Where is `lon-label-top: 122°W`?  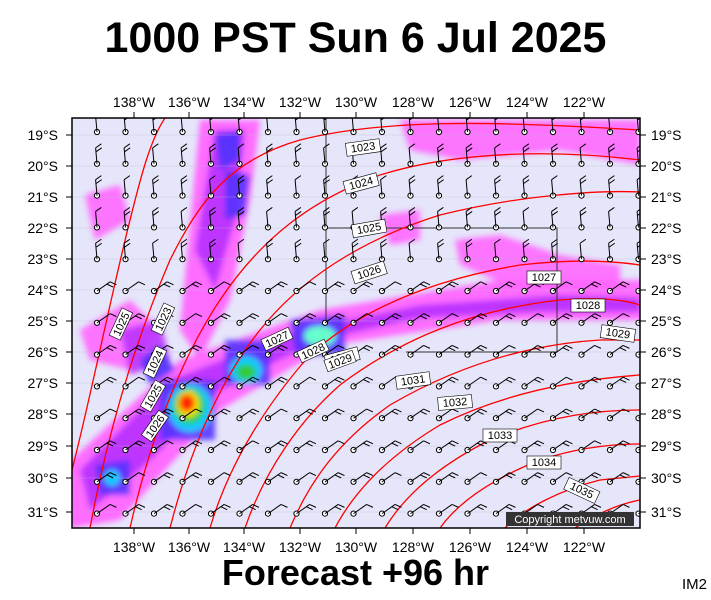 lon-label-top: 122°W is located at coordinates (584, 102).